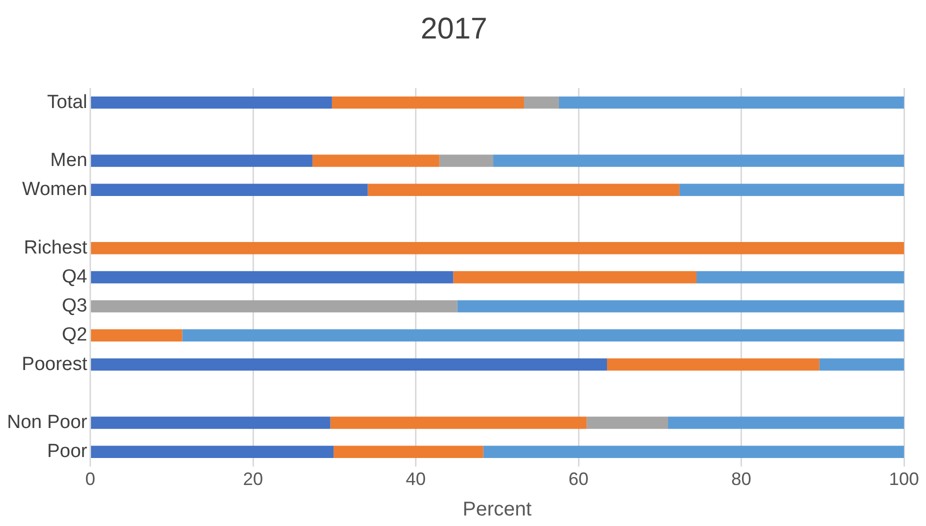 The width and height of the screenshot is (926, 526). Describe the element at coordinates (47, 422) in the screenshot. I see `y-tick-label: Non Poor` at that location.